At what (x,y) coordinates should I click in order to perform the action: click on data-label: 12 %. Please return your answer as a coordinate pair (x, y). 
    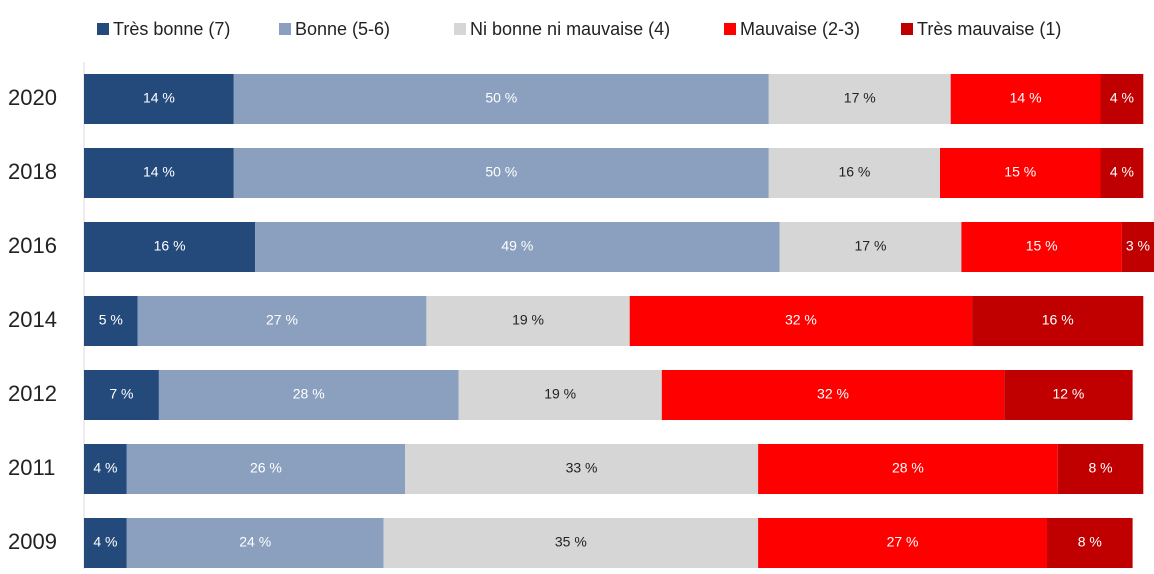
    Looking at the image, I should click on (1068, 394).